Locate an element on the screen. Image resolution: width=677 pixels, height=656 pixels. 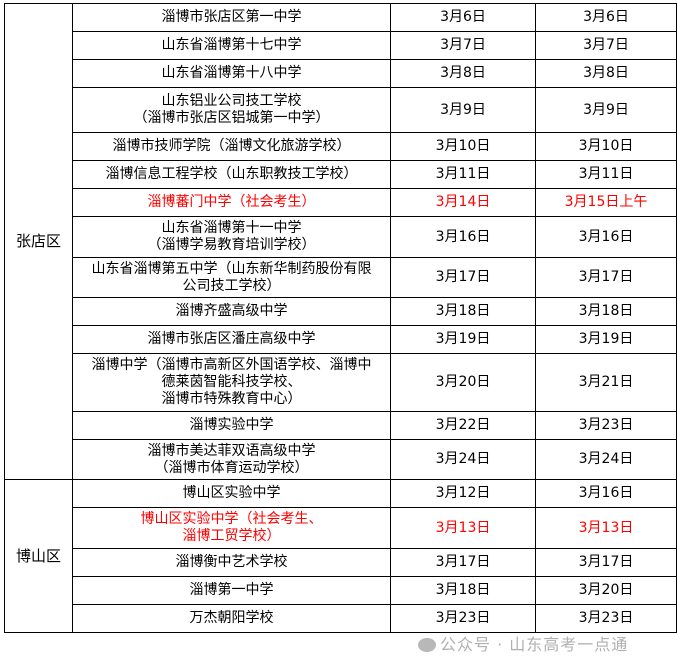
date1-cell: 3月9日 is located at coordinates (463, 110).